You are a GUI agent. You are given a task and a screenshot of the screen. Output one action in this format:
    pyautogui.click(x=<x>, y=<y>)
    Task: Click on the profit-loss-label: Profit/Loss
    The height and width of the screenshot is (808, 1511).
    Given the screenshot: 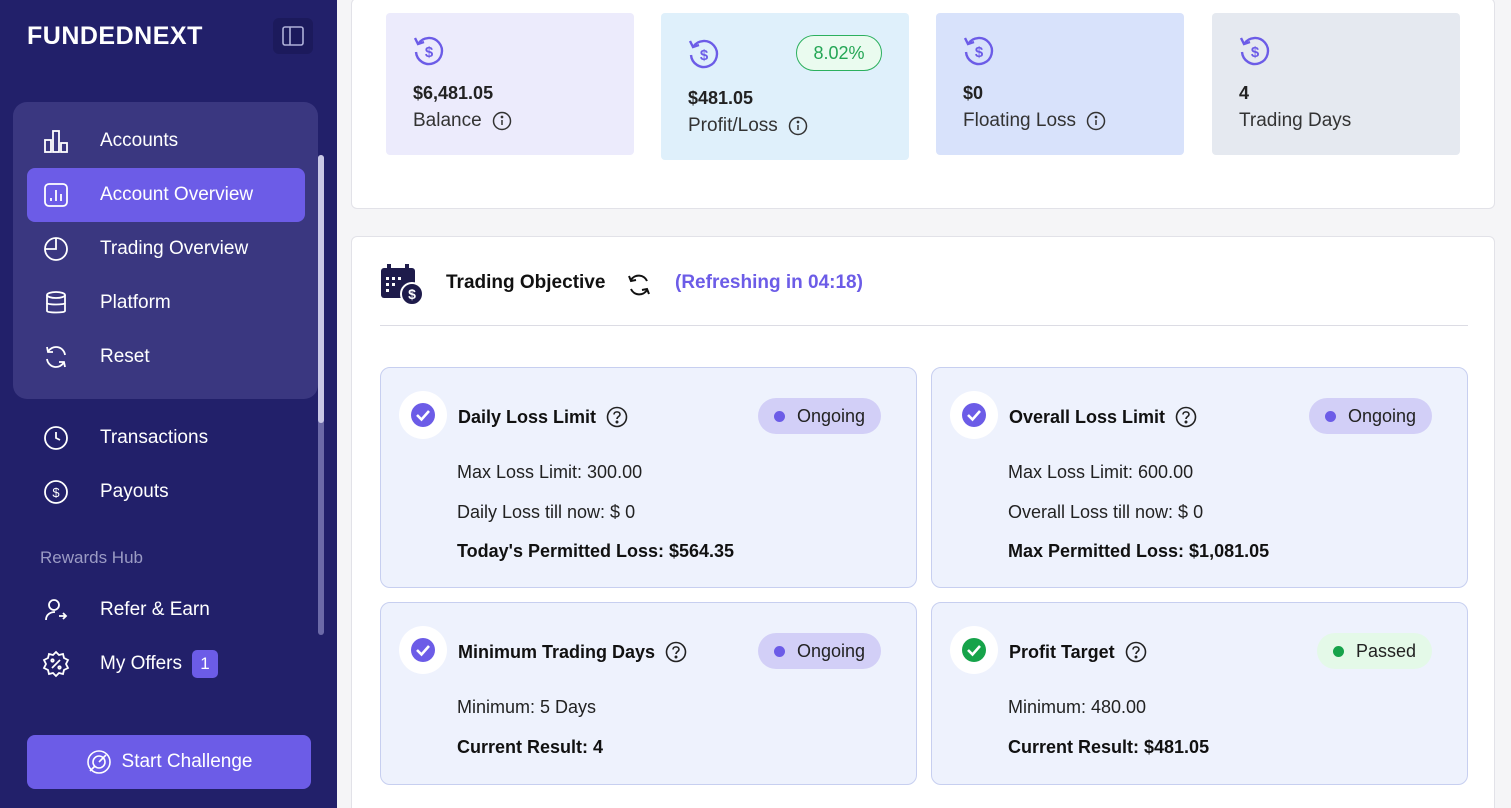 What is the action you would take?
    pyautogui.click(x=733, y=125)
    